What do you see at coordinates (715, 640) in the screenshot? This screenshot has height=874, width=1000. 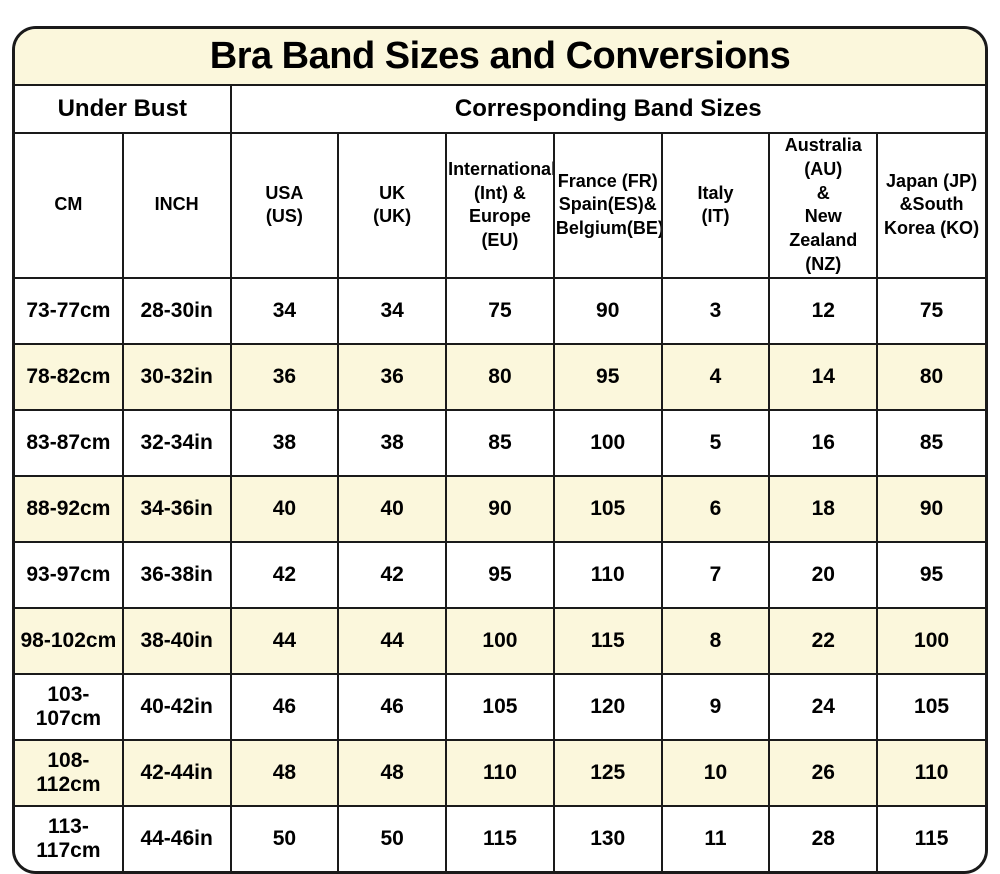 I see `table-cell: 8` at bounding box center [715, 640].